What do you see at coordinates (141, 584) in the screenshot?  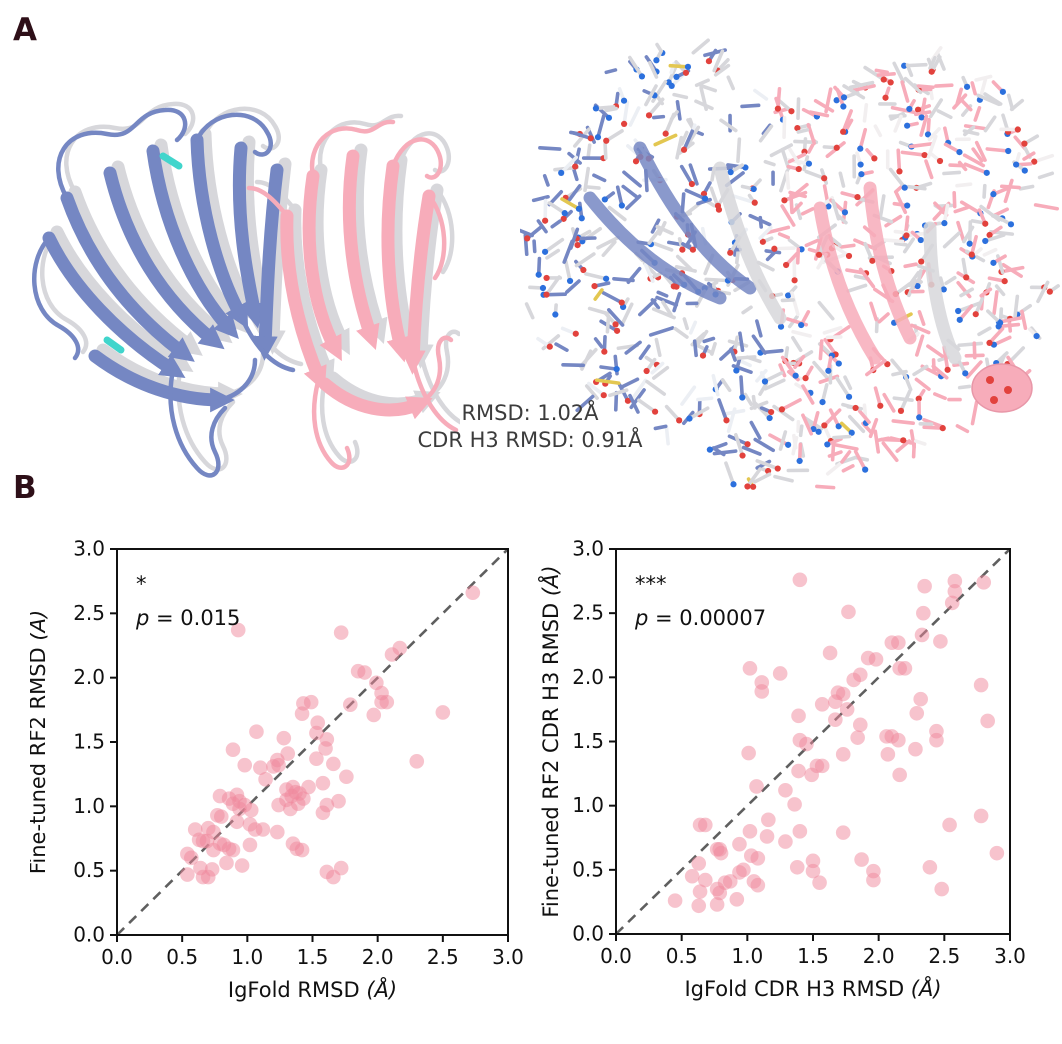 I see `significance-stars: *` at bounding box center [141, 584].